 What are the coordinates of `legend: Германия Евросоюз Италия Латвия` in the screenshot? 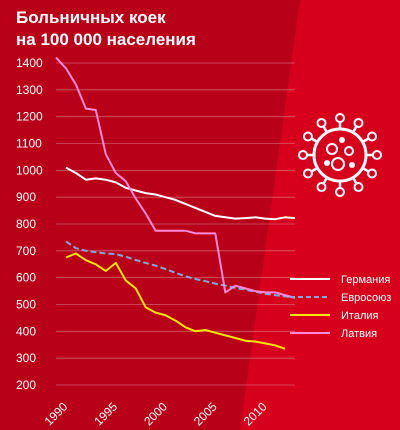 It's located at (340, 307).